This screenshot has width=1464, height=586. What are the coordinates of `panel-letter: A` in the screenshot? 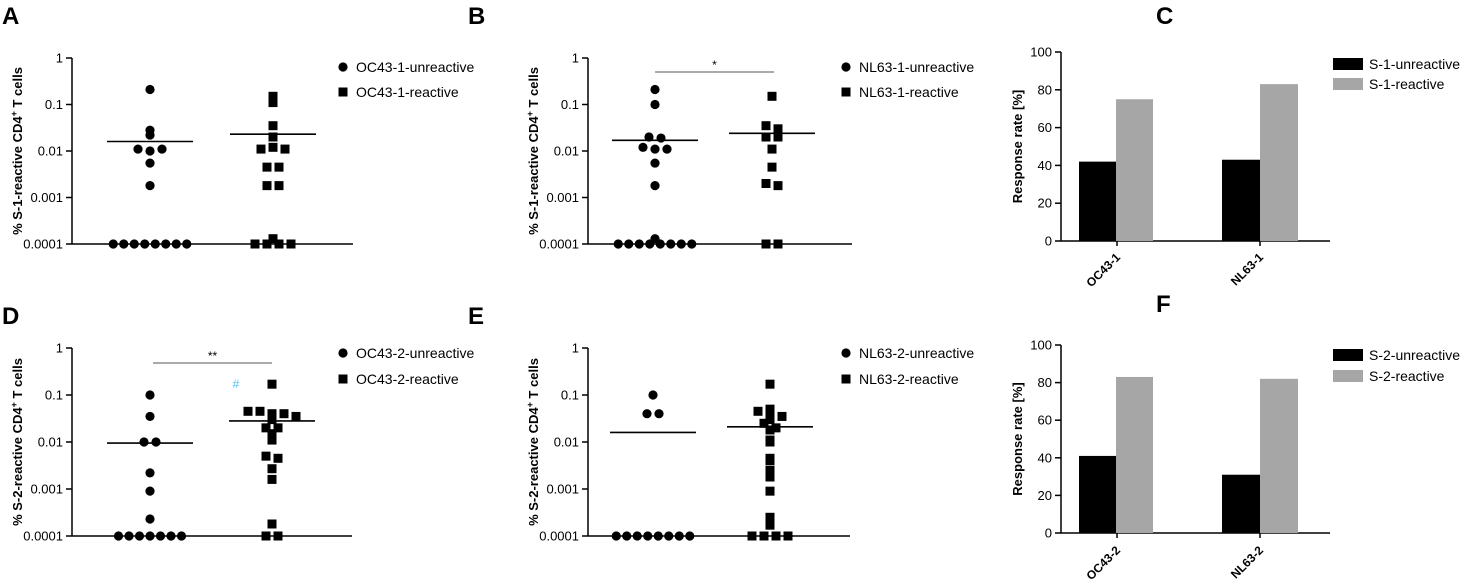 It's located at (10, 16).